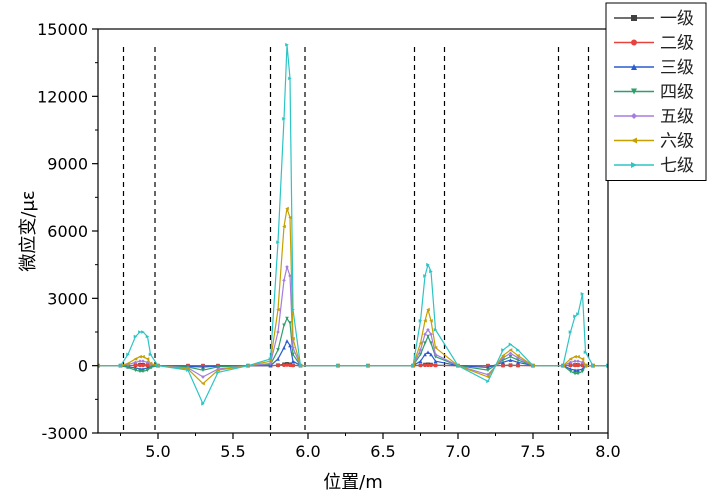 The width and height of the screenshot is (710, 500). I want to click on y-axis-label: 微应变/με, so click(28, 230).